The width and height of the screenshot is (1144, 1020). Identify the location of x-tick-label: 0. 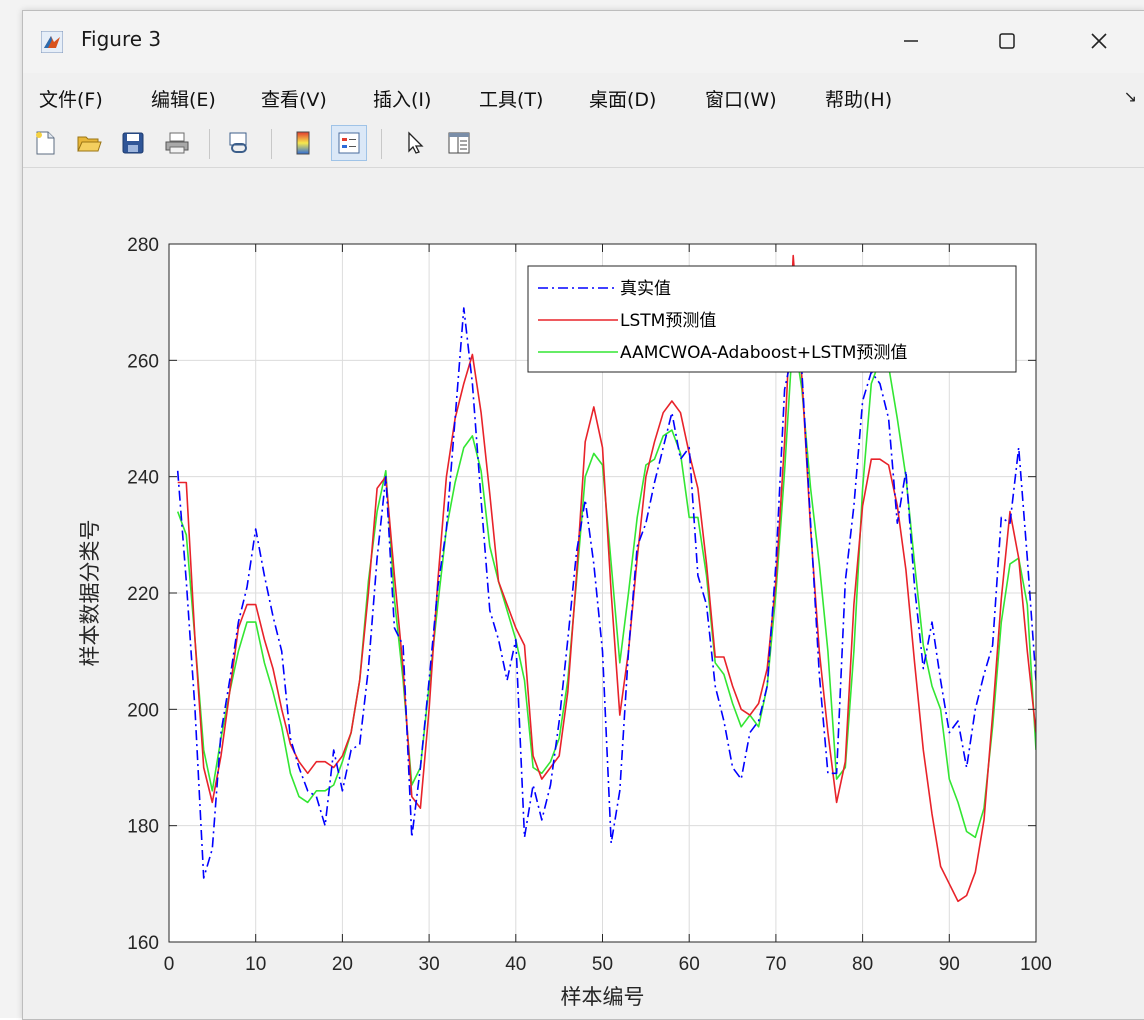
(169, 964).